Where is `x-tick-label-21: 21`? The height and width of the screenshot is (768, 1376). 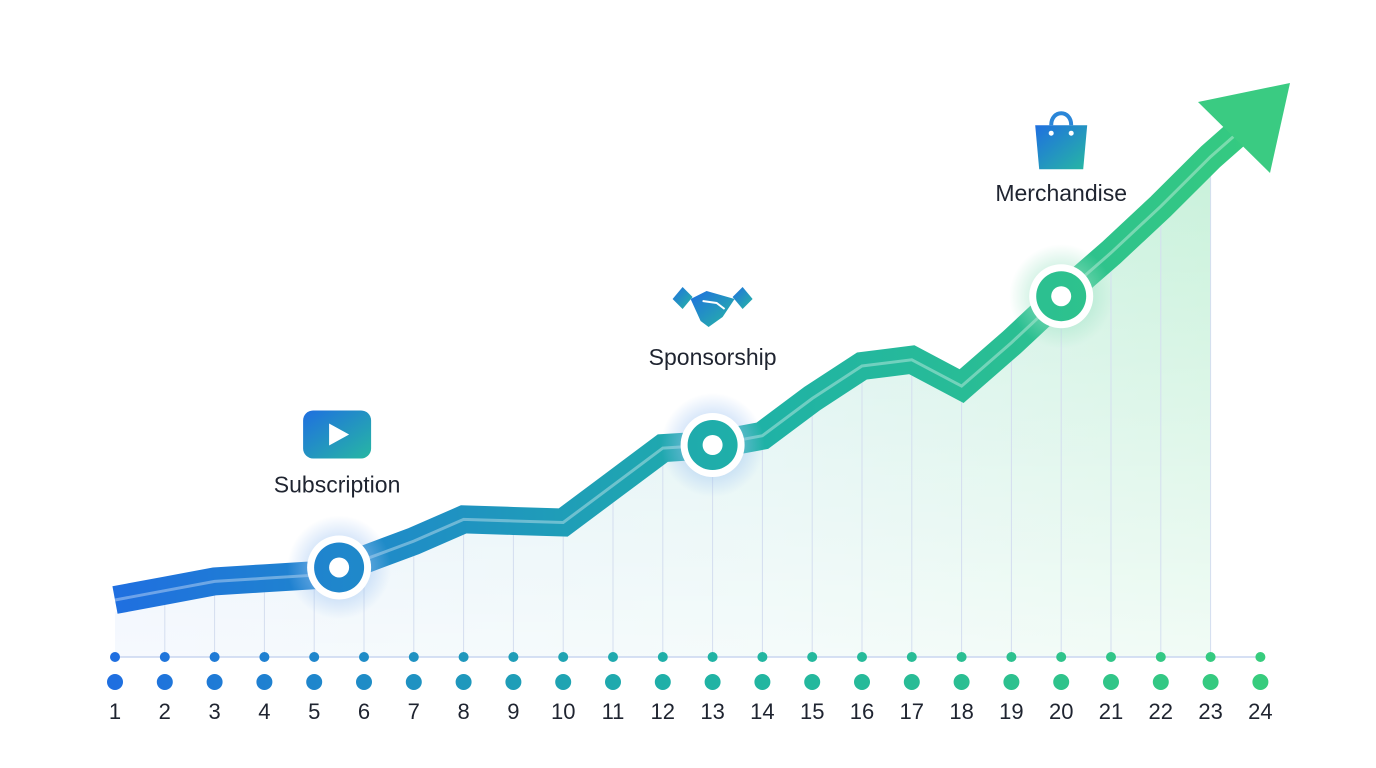
x-tick-label-21: 21 is located at coordinates (1111, 711).